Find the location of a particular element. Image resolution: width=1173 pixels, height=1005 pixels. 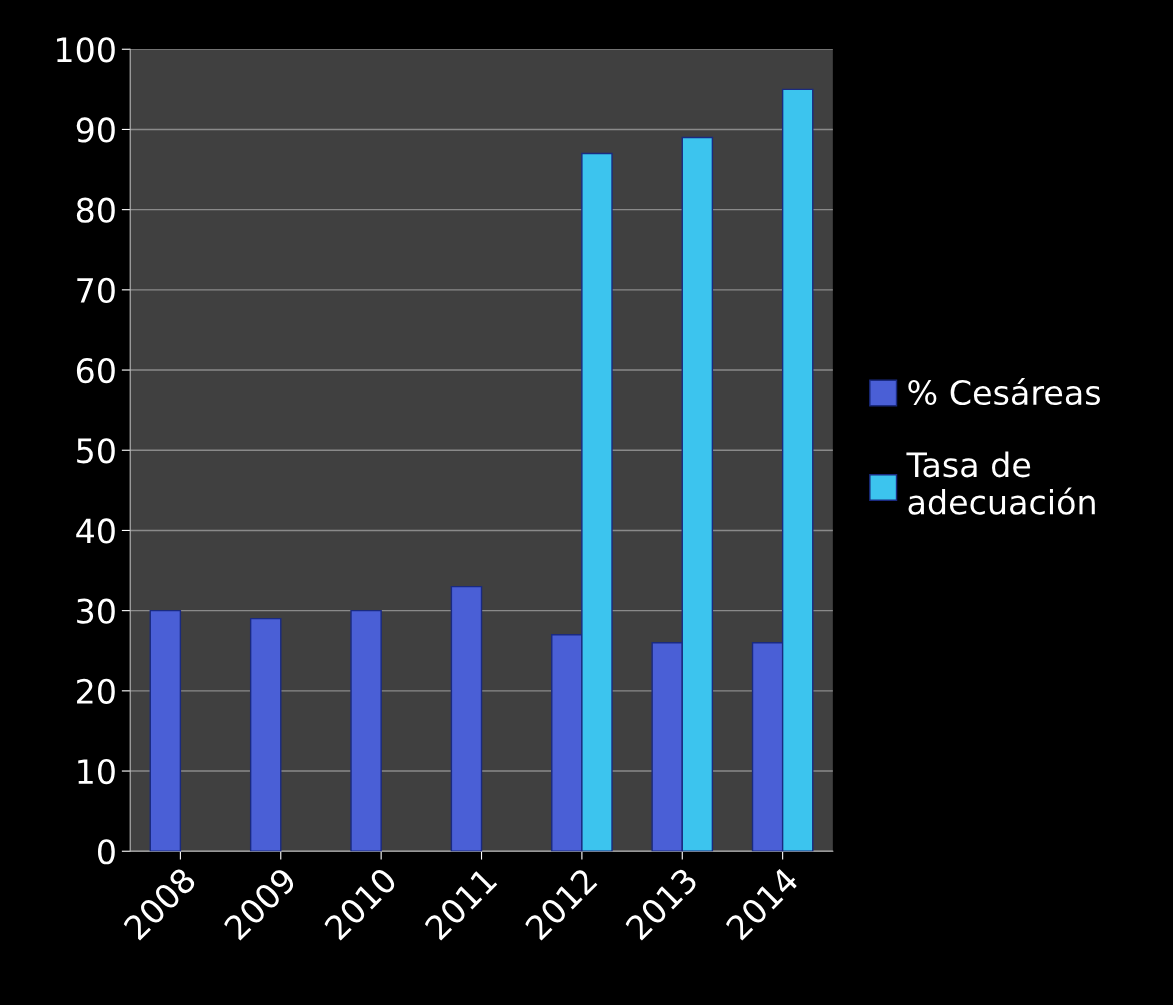

y-tick-label: 50 is located at coordinates (96, 451).